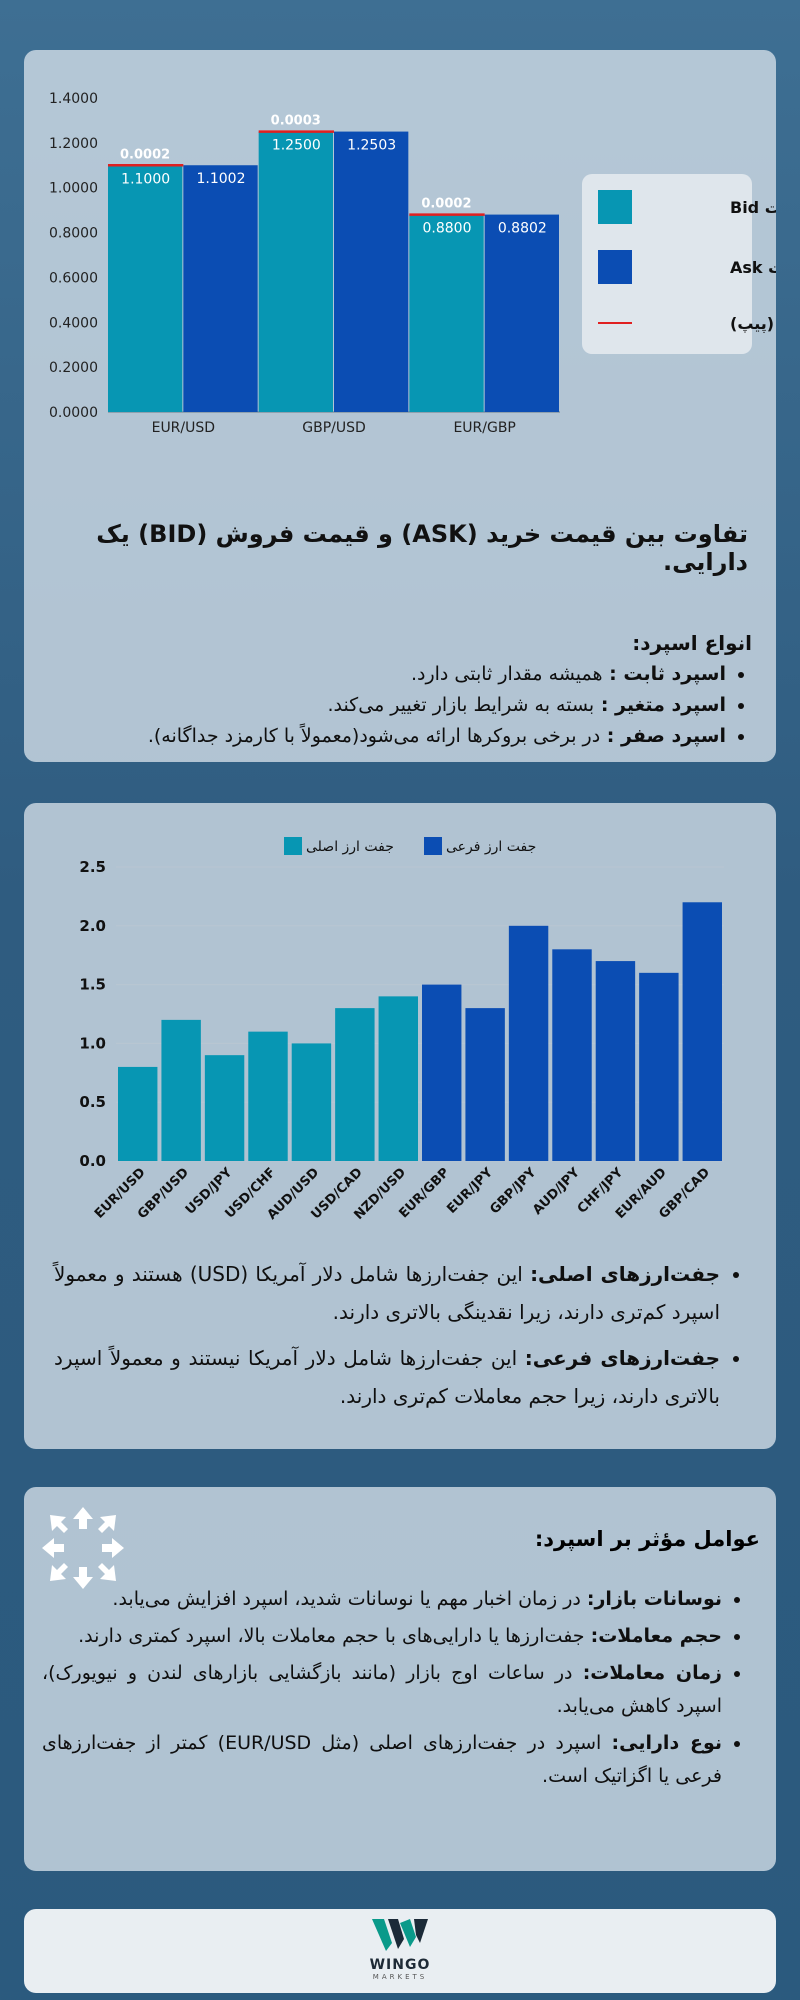 Image resolution: width=800 pixels, height=2000 pixels. Describe the element at coordinates (92, 867) in the screenshot. I see `y-tick-label: 2.5` at that location.